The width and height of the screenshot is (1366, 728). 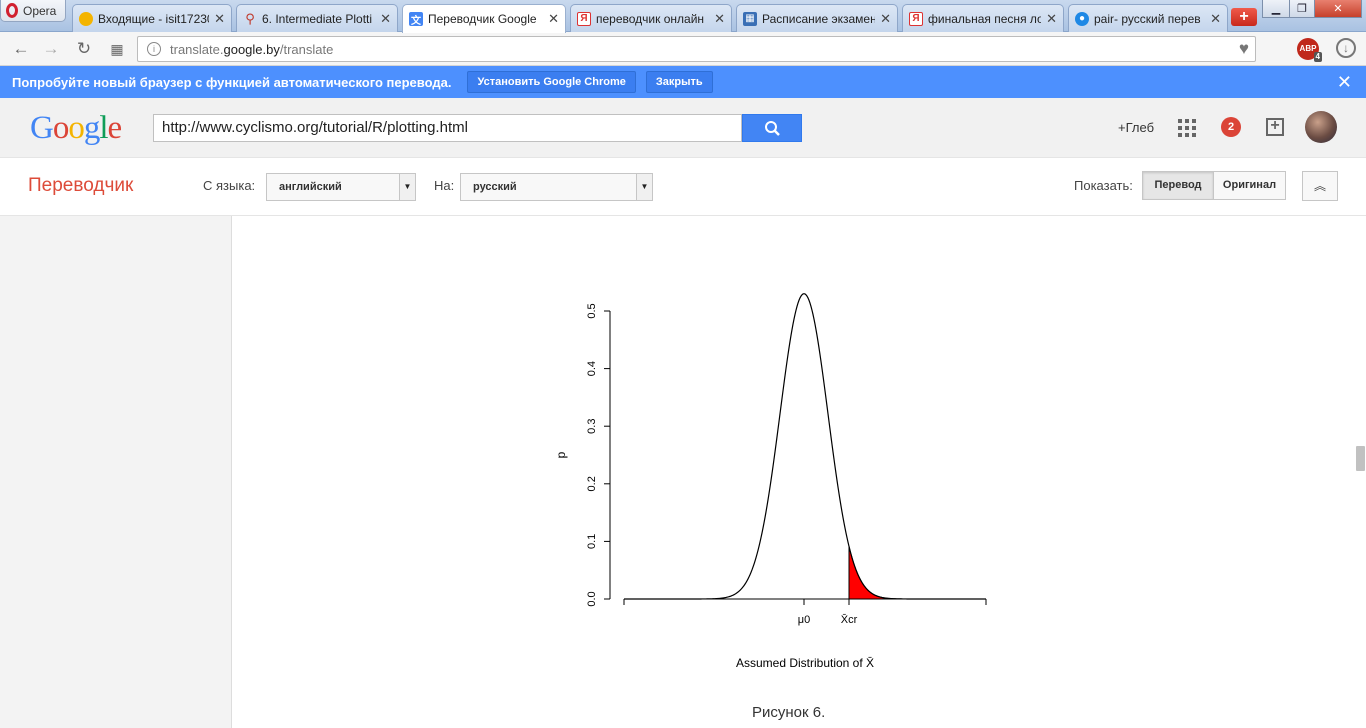 I want to click on left-sidebar, so click(x=116, y=472).